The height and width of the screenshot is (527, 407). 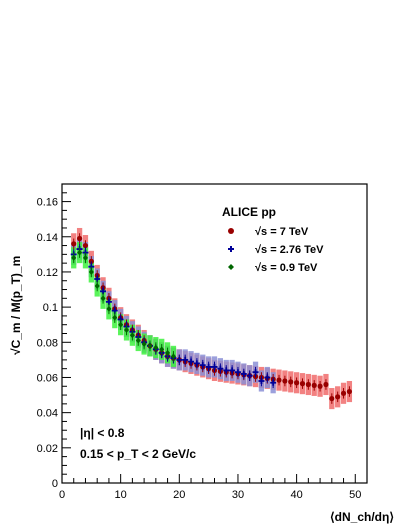 I want to click on x-axis-ticks: 0 10 20 30 40 50, so click(x=213, y=487).